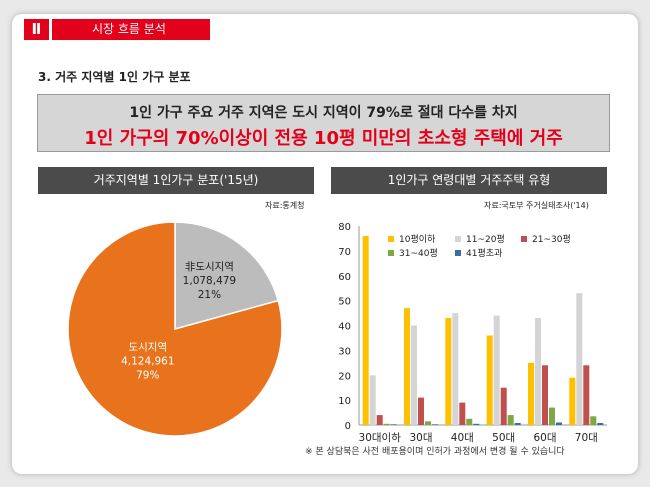 This screenshot has width=650, height=487. Describe the element at coordinates (462, 438) in the screenshot. I see `x-tick-label: 40대` at that location.